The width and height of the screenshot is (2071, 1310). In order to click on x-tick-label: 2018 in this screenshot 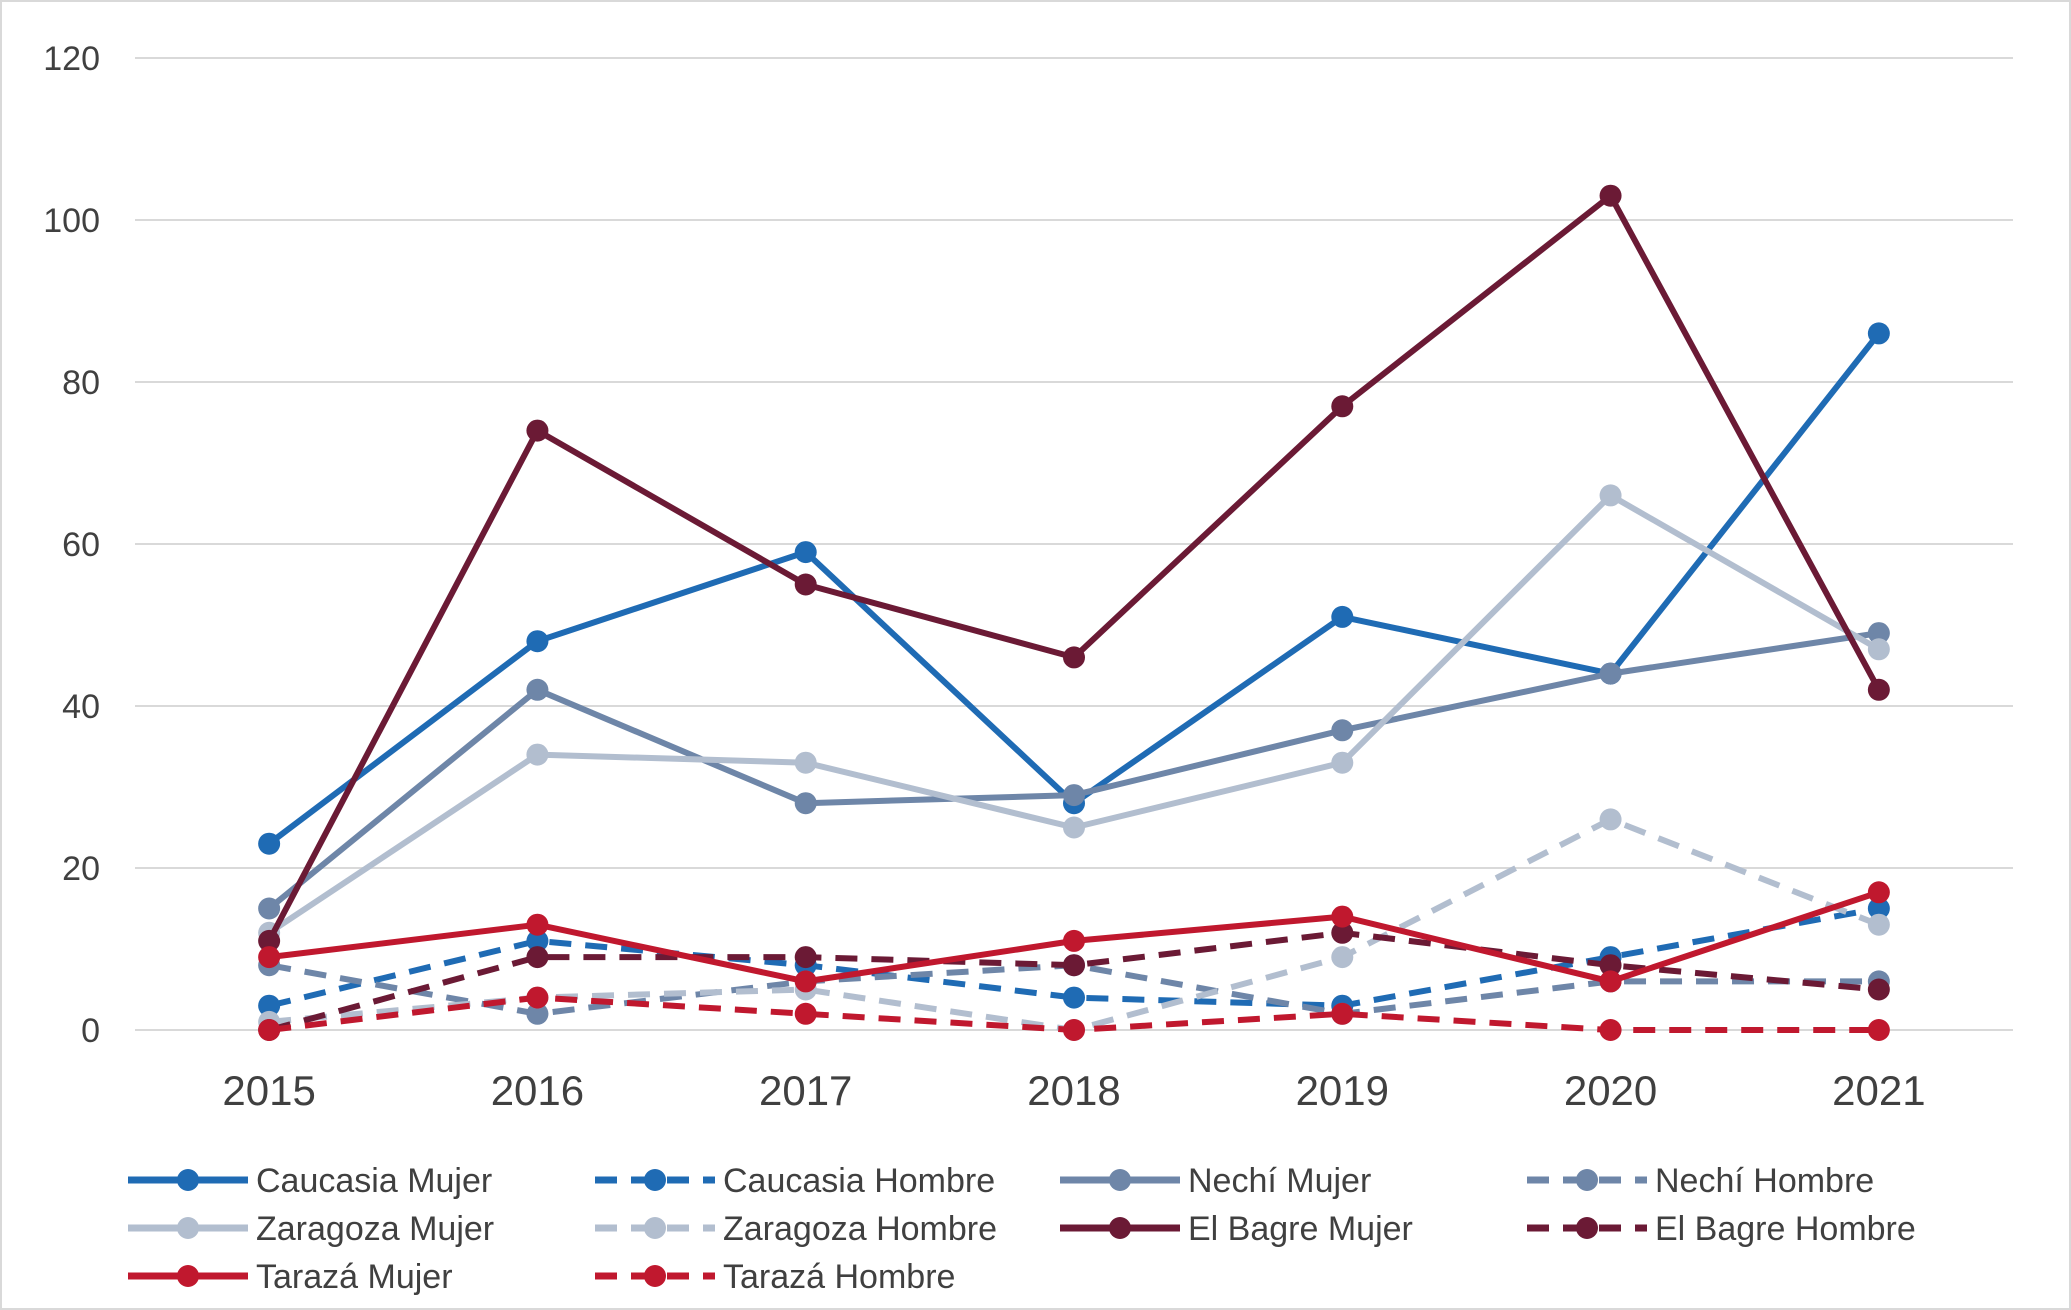, I will do `click(1073, 1090)`.